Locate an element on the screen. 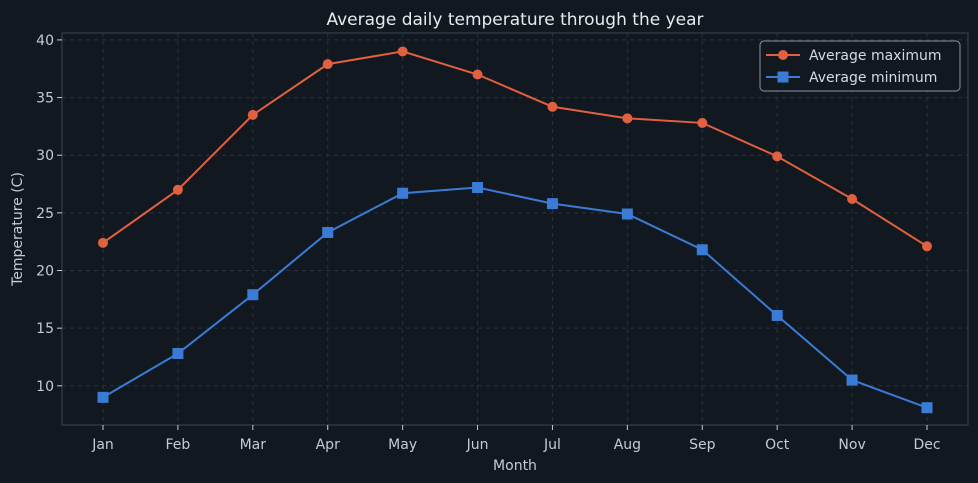 This screenshot has height=483, width=978. x-tick-label: May is located at coordinates (402, 445).